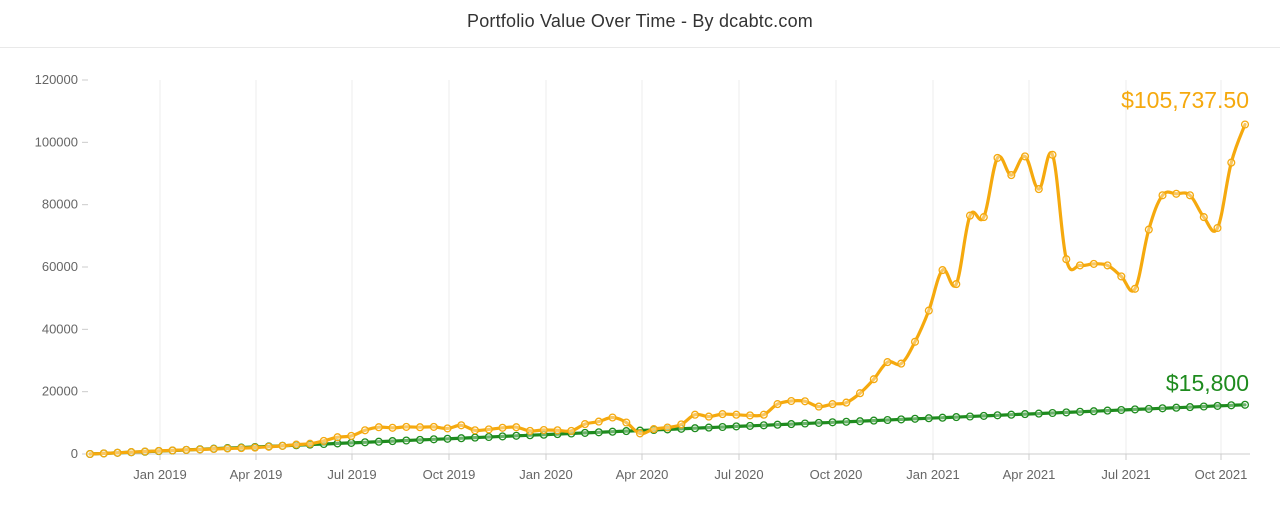  What do you see at coordinates (74, 453) in the screenshot?
I see `y-tick-label: 0` at bounding box center [74, 453].